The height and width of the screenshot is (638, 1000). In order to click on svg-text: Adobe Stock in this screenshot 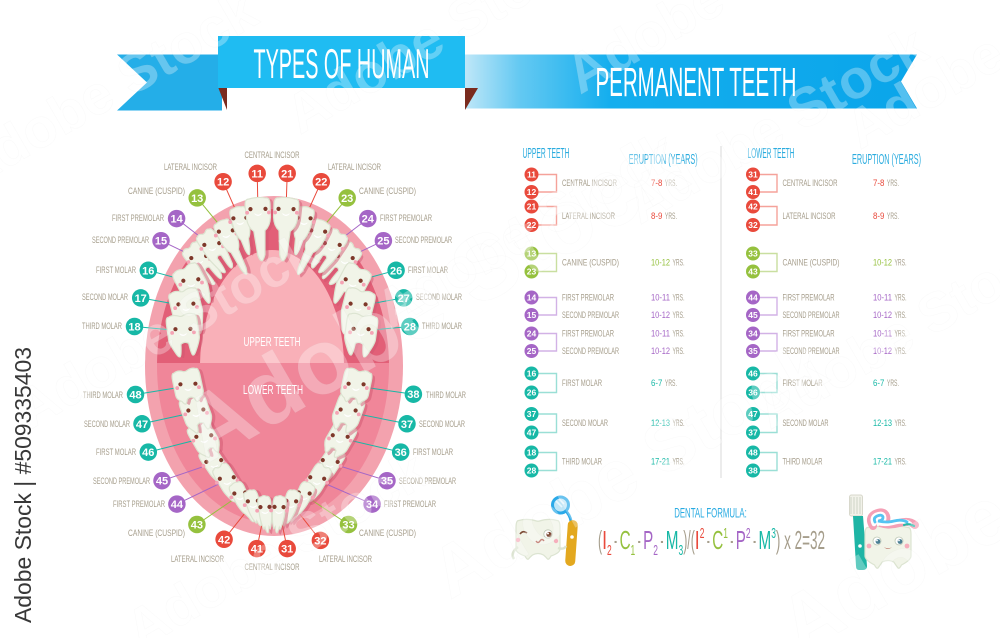, I will do `click(133, 100)`.